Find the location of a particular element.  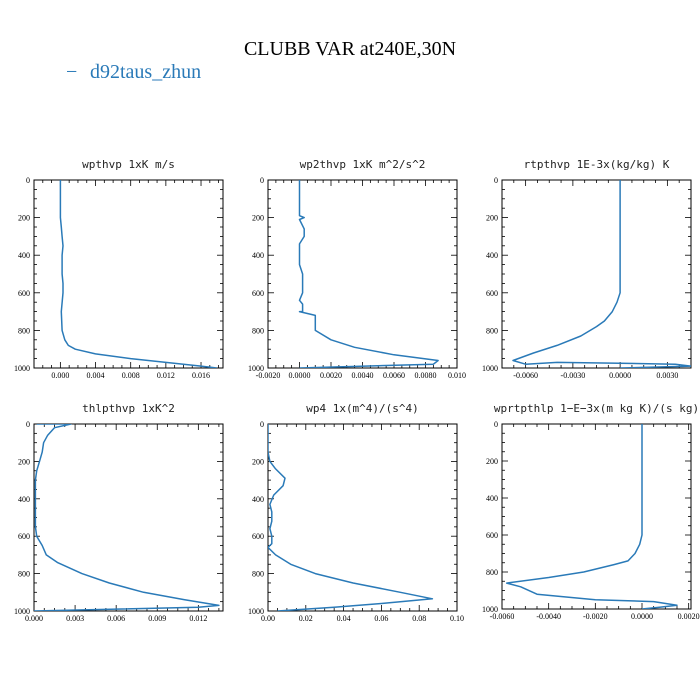

figure-title: CLUBB VAR at240E,30N is located at coordinates (350, 49).